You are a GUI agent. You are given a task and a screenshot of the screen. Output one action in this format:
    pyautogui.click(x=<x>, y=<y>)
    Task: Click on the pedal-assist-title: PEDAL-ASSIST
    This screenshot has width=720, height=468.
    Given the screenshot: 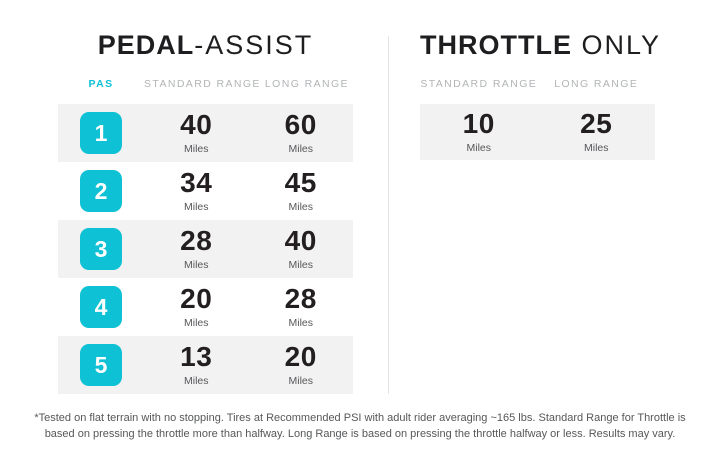 What is the action you would take?
    pyautogui.click(x=205, y=45)
    